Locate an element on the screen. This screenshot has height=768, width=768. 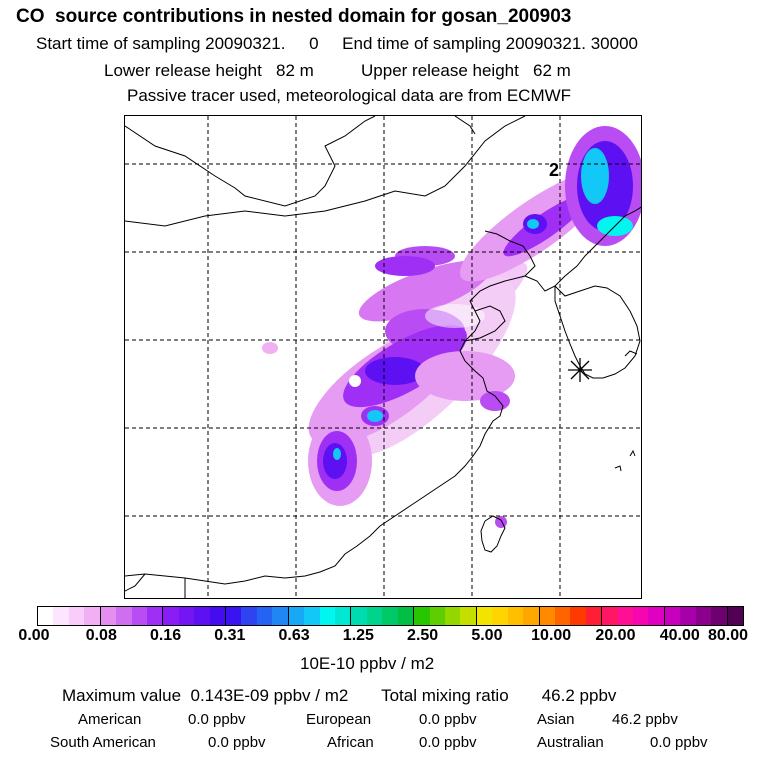
region-name: Asian is located at coordinates (556, 719).